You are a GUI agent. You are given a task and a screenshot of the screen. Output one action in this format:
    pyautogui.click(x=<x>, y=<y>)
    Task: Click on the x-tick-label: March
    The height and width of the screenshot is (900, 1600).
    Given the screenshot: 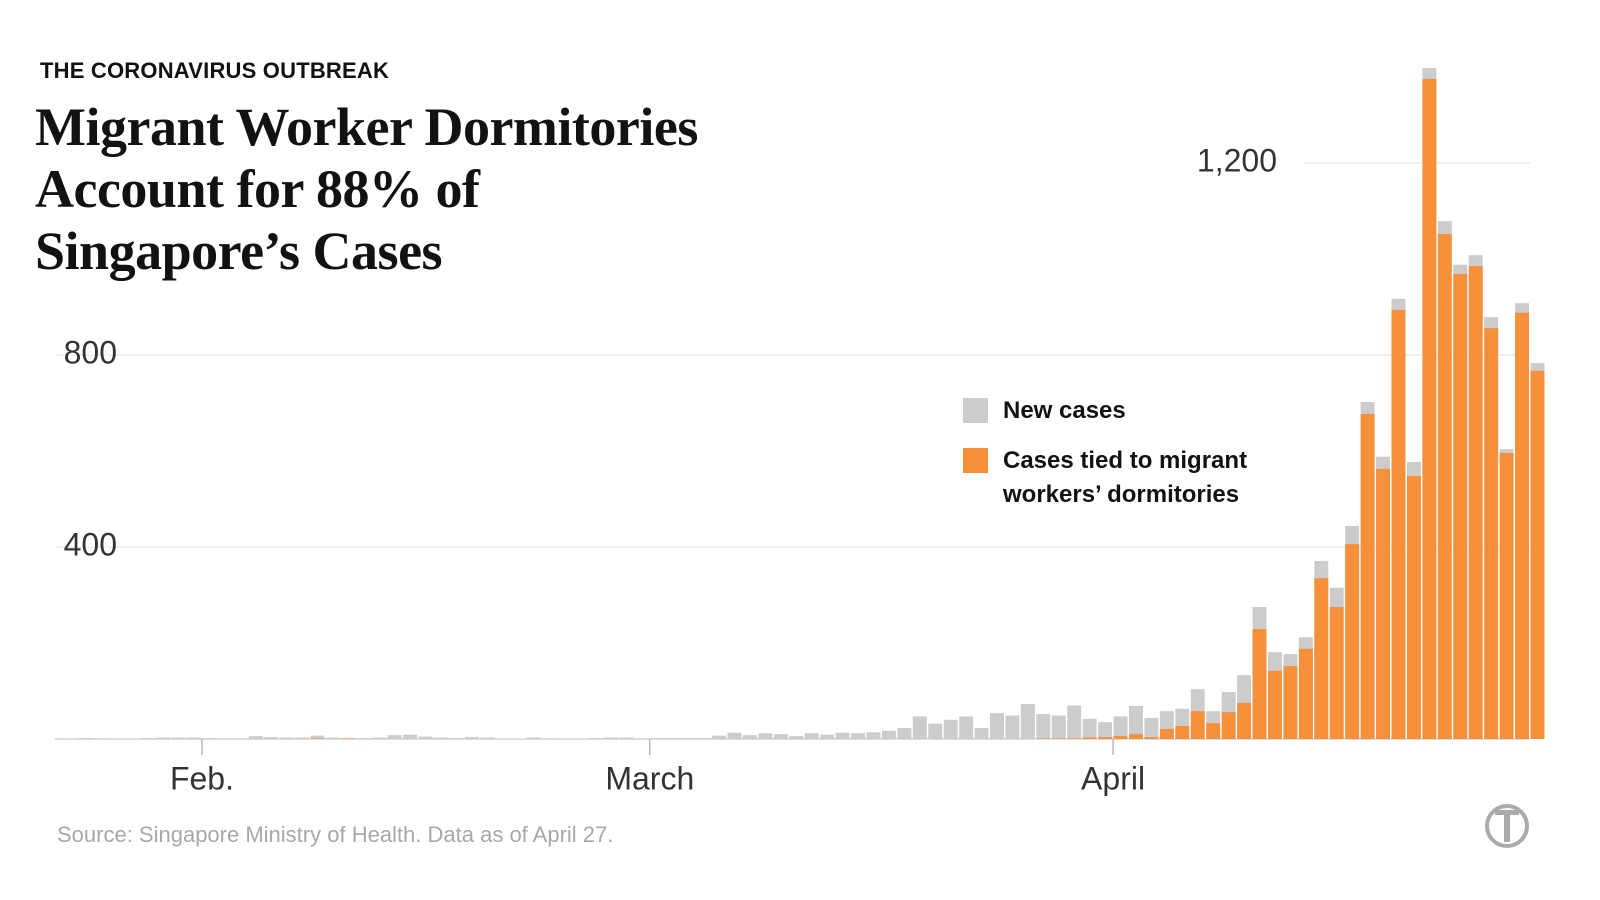 What is the action you would take?
    pyautogui.click(x=649, y=778)
    